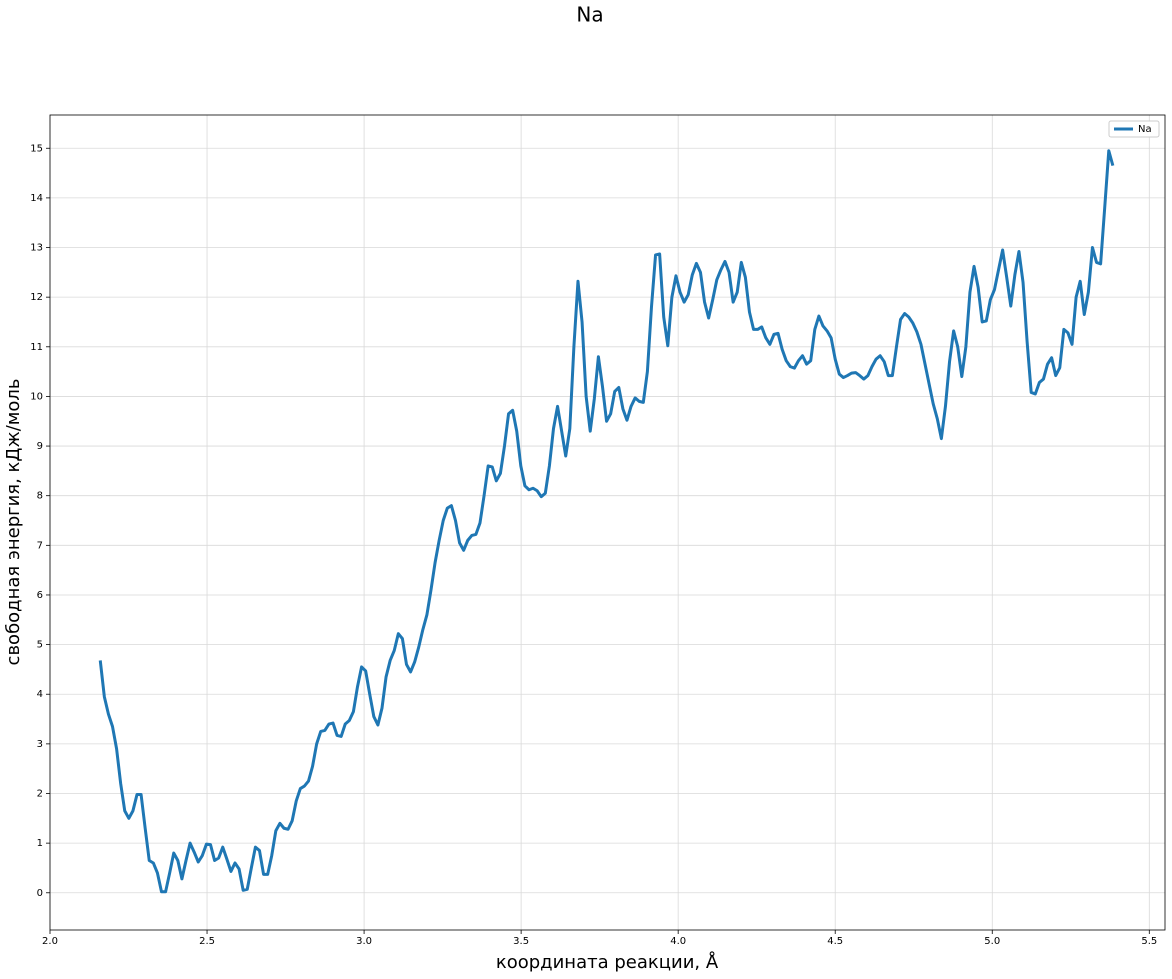  I want to click on y-tick-label: 7, so click(40, 545).